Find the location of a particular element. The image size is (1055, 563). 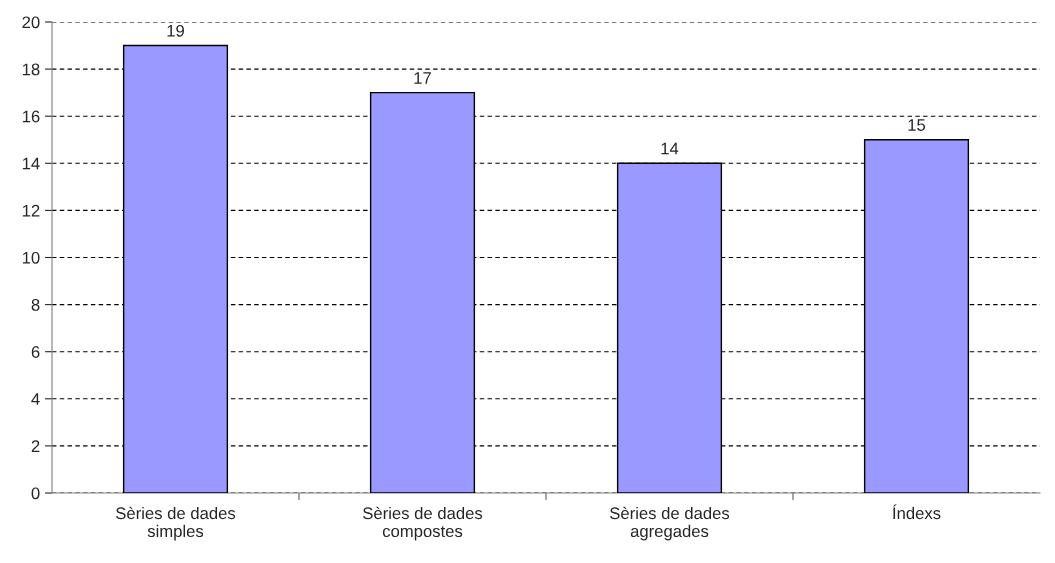

y-tick-label: 8 is located at coordinates (35, 305).